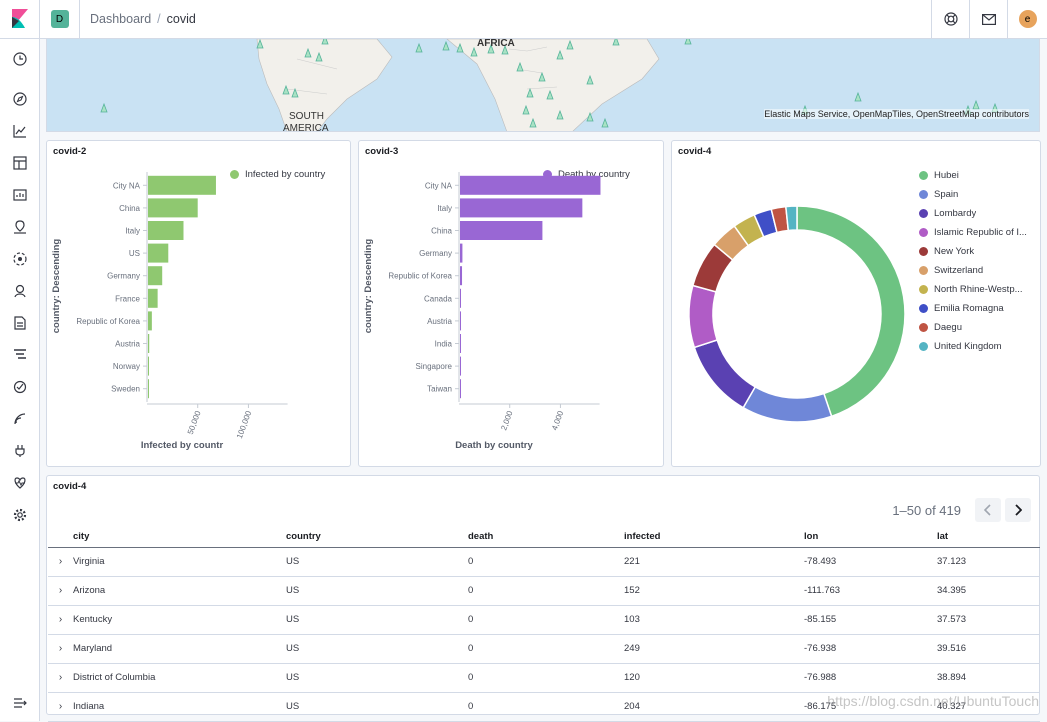  What do you see at coordinates (870, 536) in the screenshot?
I see `column-header-lon: lon` at bounding box center [870, 536].